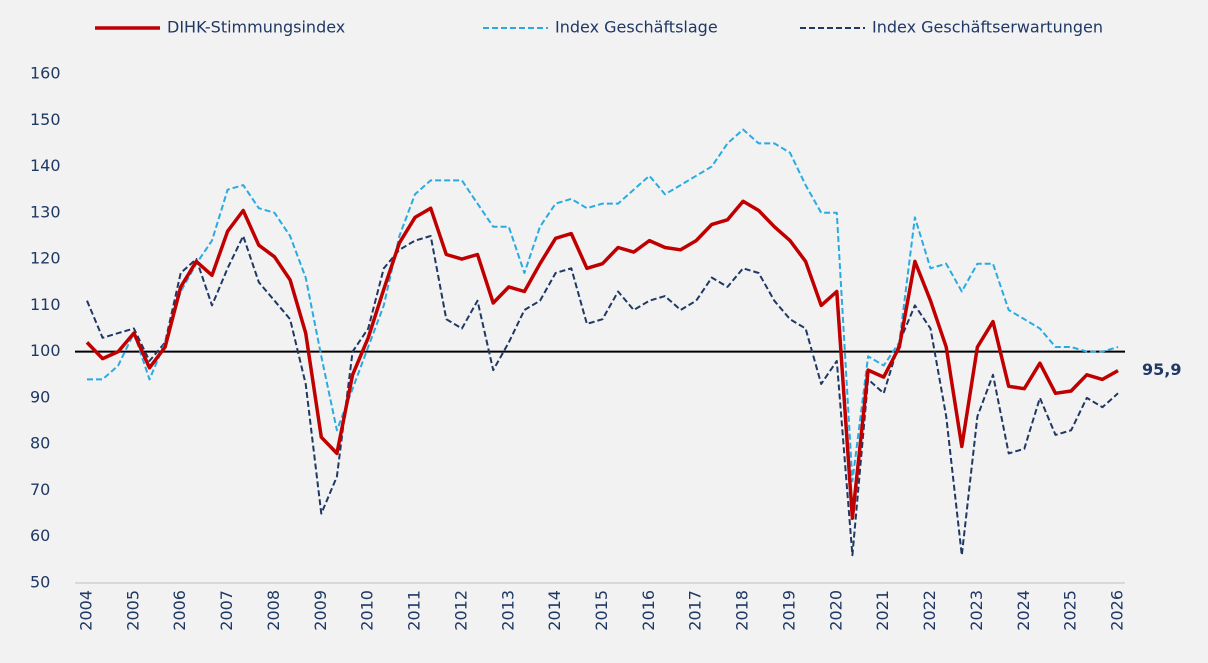  I want to click on x-tick-label: 2010, so click(367, 610).